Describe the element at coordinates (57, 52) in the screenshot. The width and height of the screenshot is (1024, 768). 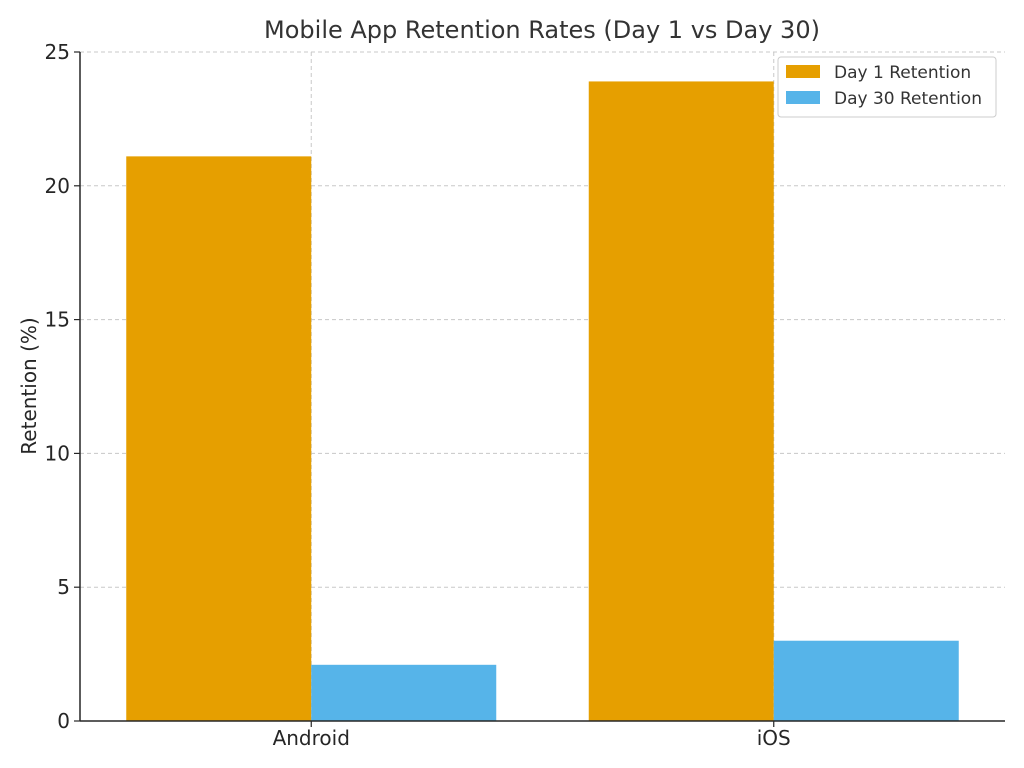
I see `y-tick-label: 25` at that location.